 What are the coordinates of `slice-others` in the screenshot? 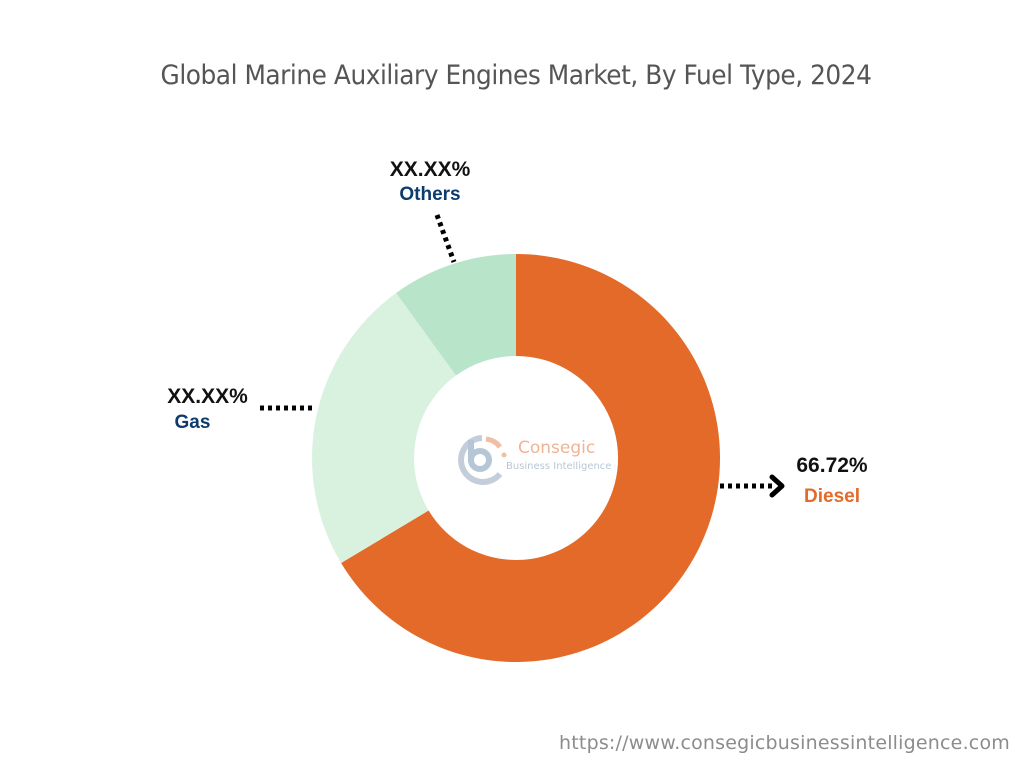 It's located at (456, 315).